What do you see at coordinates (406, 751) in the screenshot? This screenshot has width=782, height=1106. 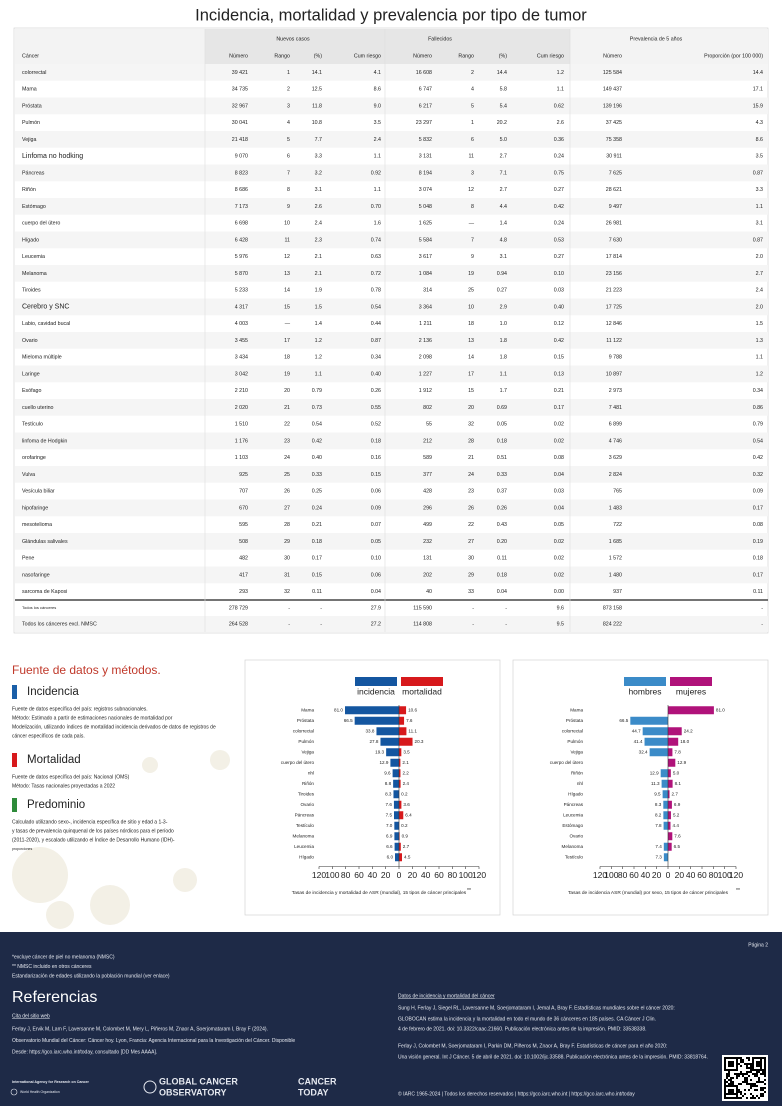 I see `value-label: 3.5` at bounding box center [406, 751].